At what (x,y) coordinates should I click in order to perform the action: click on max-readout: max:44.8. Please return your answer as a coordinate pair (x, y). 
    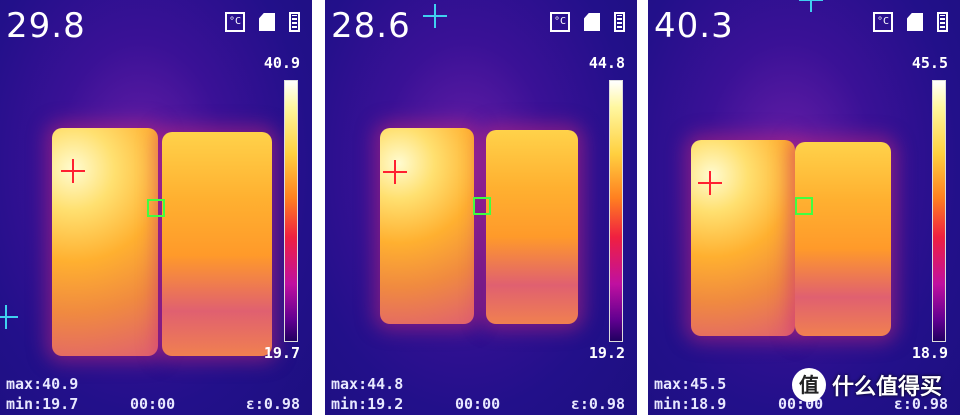
    Looking at the image, I should click on (367, 384).